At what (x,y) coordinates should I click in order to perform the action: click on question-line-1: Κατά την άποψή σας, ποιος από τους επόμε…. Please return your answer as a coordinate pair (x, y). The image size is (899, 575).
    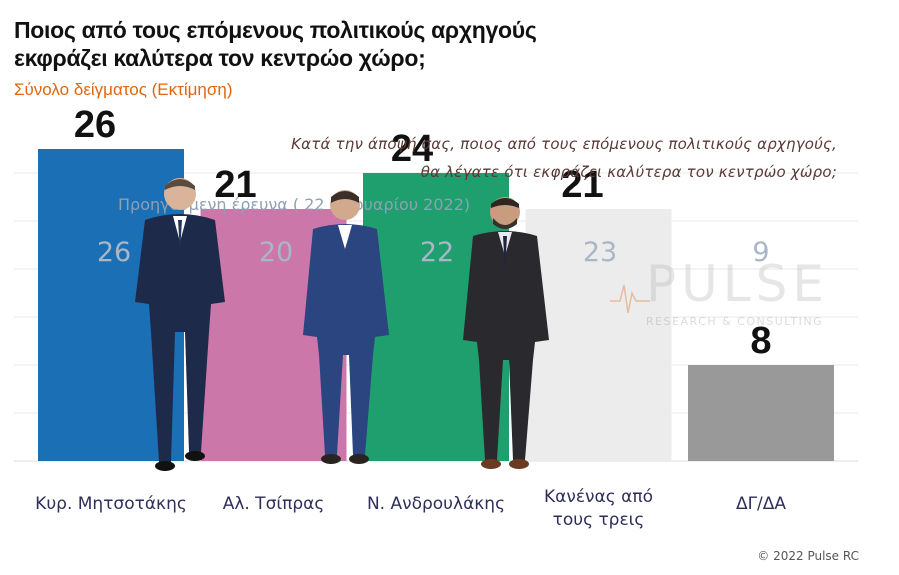
    Looking at the image, I should click on (564, 144).